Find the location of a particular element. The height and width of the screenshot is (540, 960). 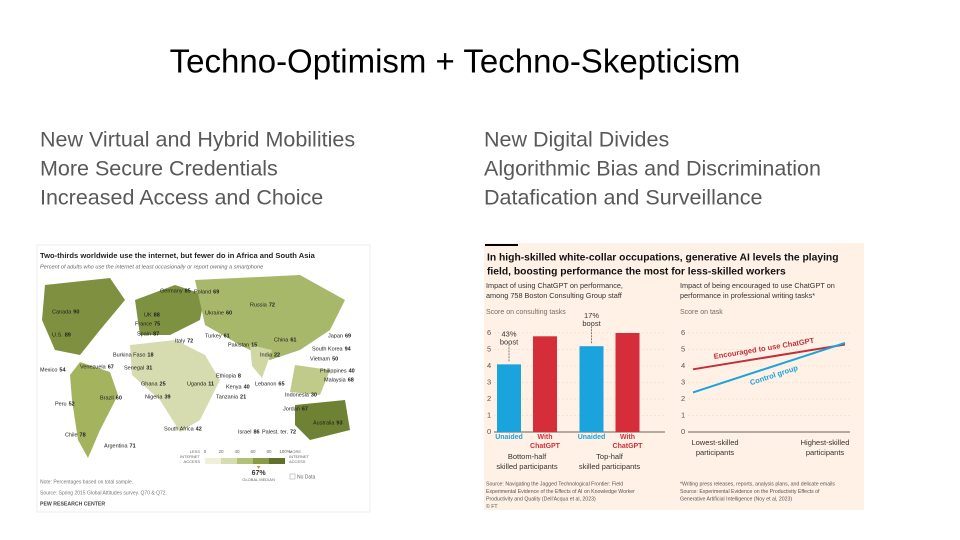

country-name: Germany is located at coordinates (171, 291).